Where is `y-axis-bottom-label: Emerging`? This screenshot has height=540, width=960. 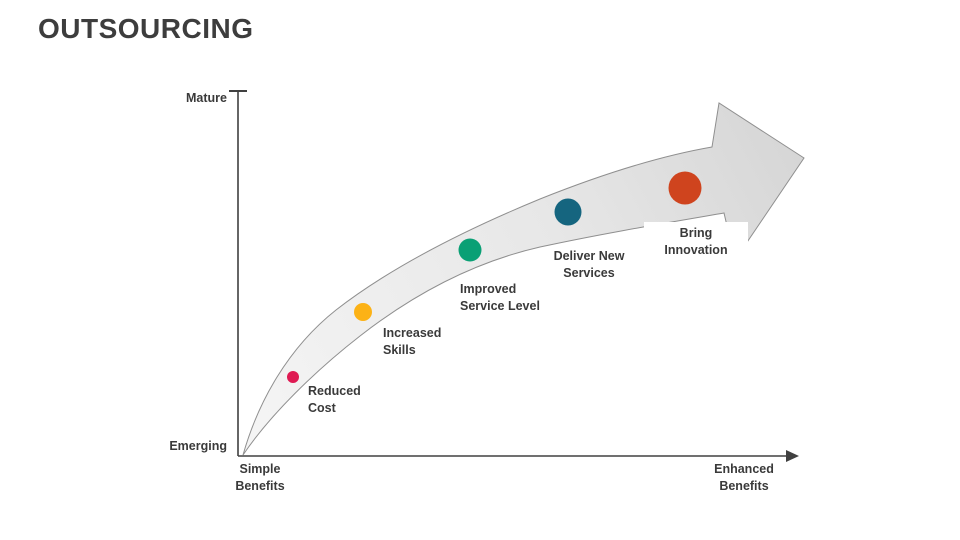
y-axis-bottom-label: Emerging is located at coordinates (198, 446).